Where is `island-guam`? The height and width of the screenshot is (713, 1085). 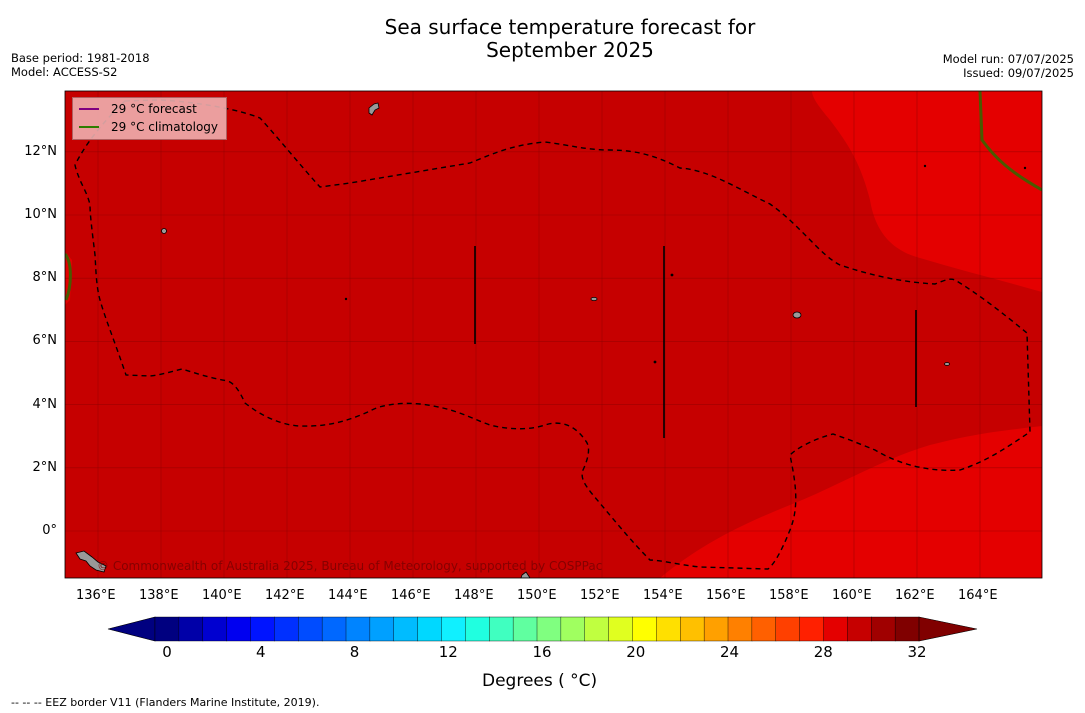
island-guam is located at coordinates (374, 109).